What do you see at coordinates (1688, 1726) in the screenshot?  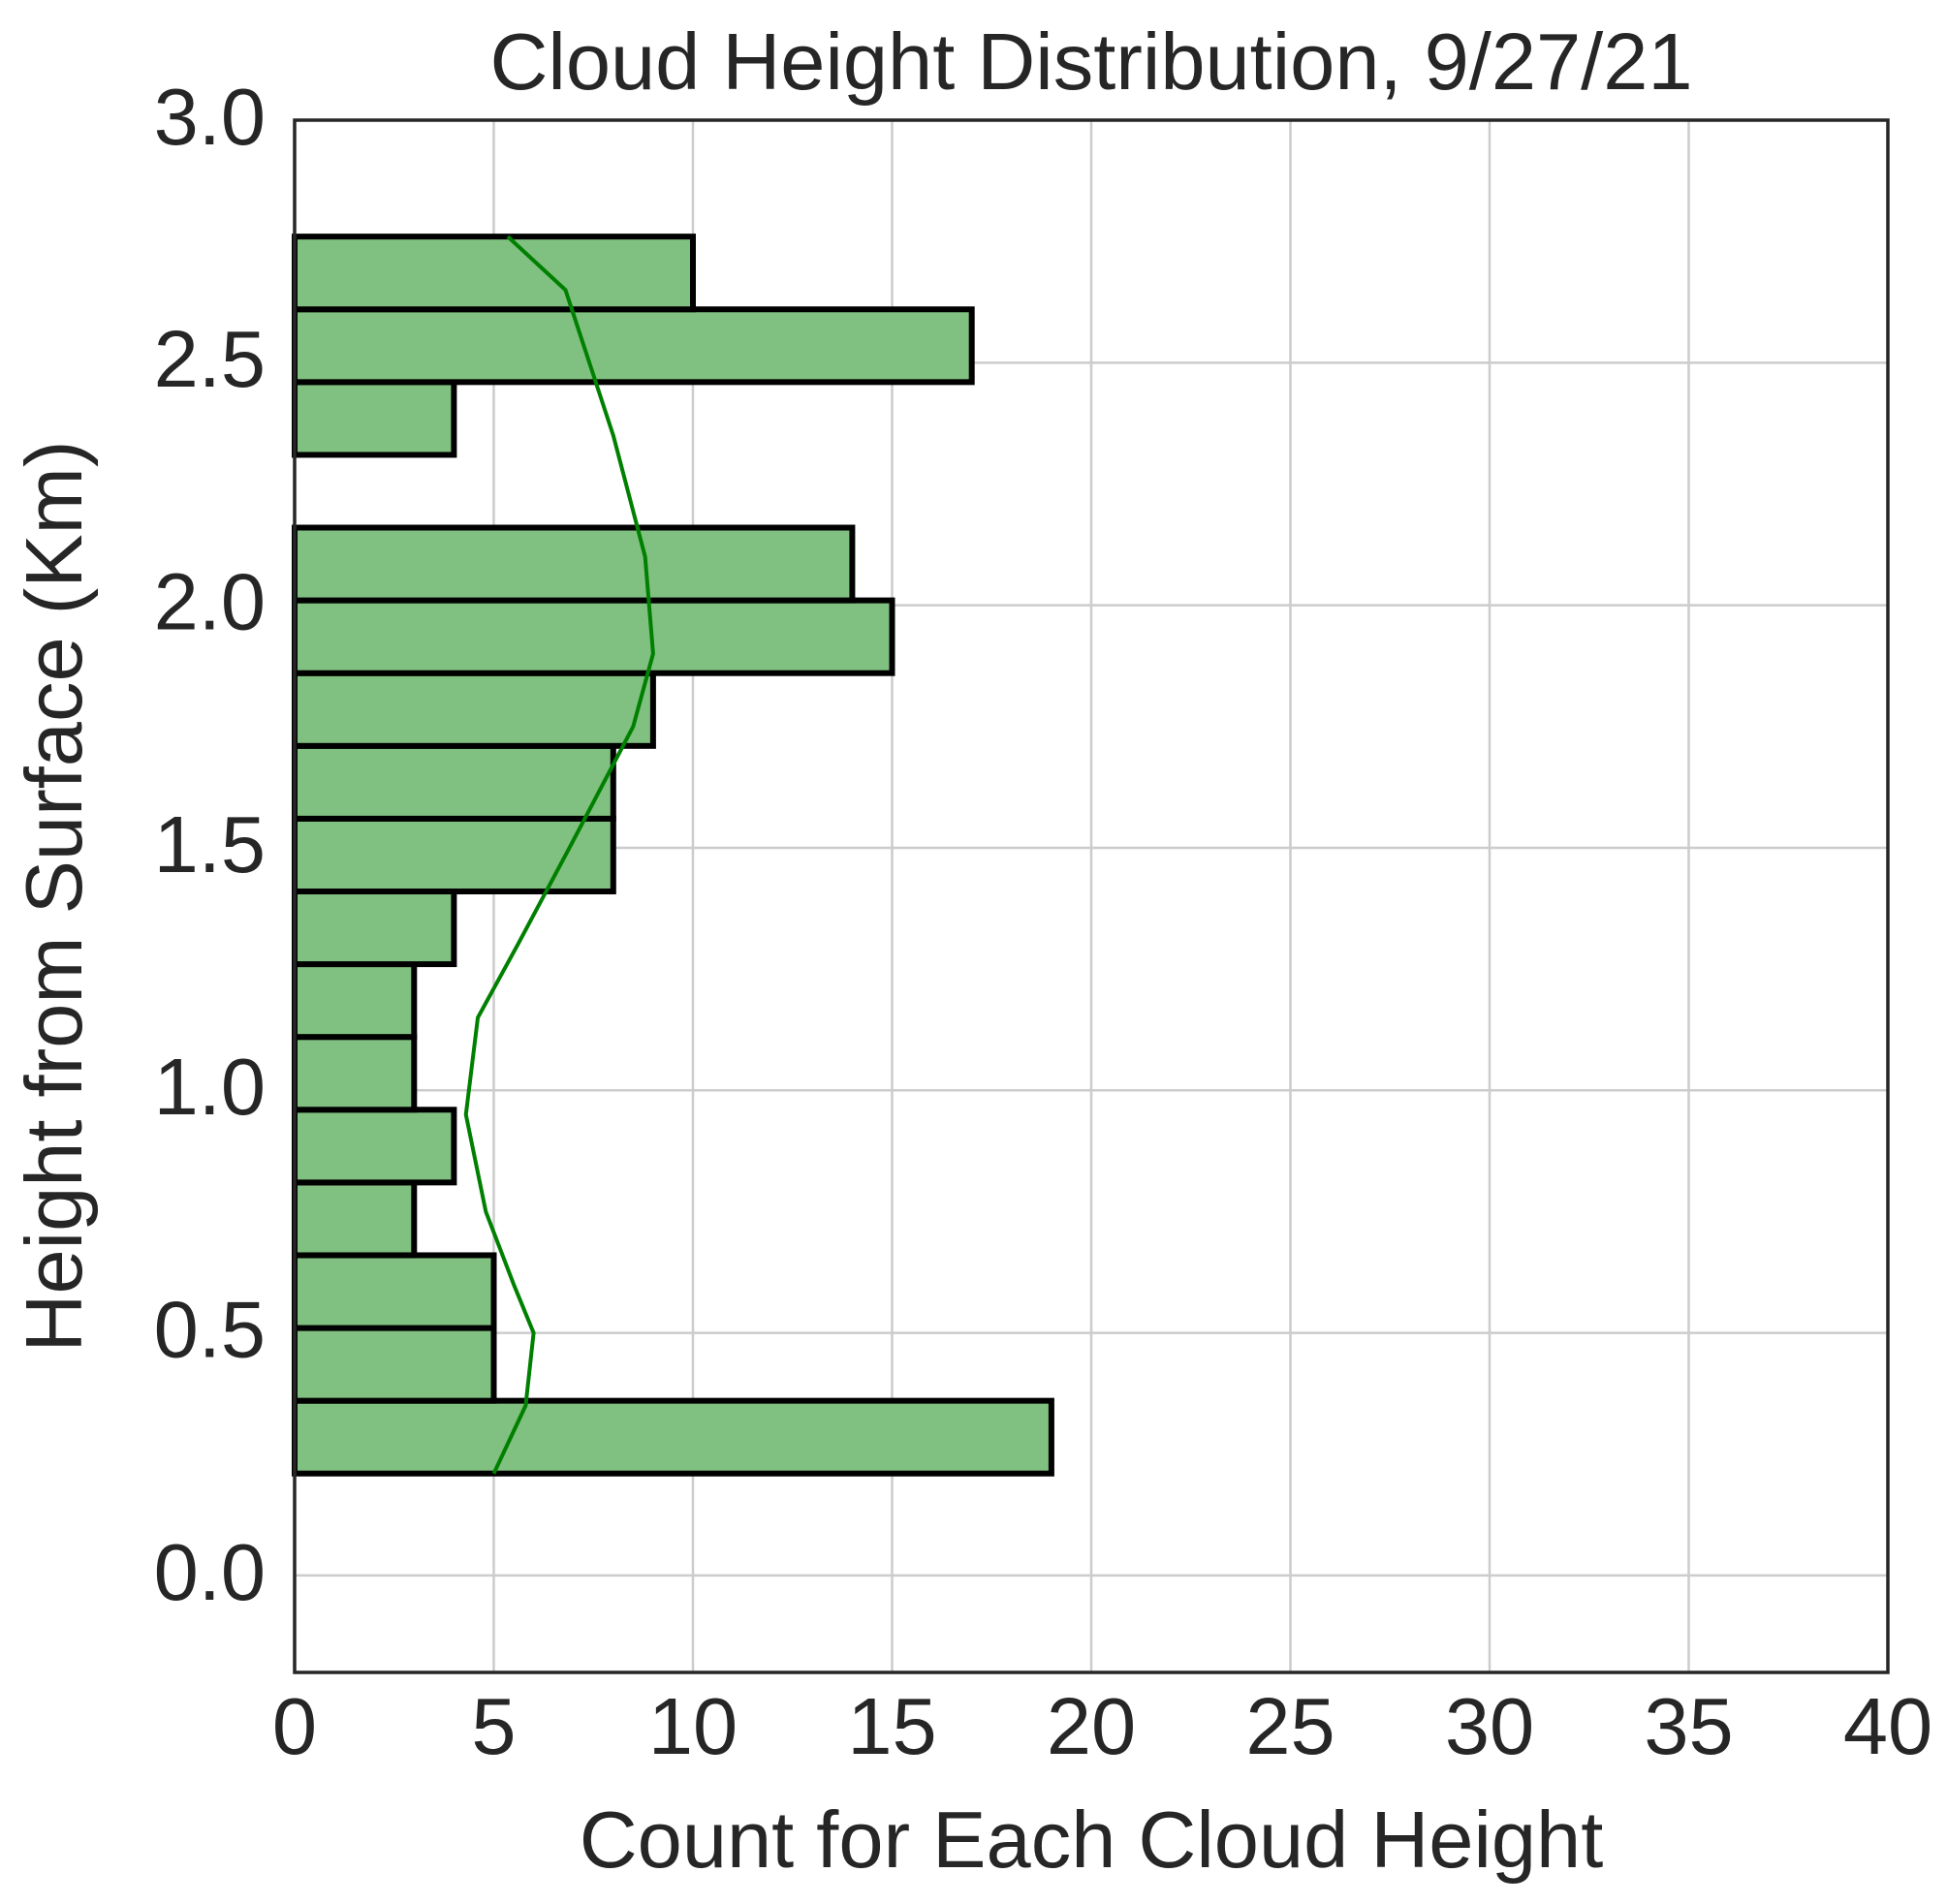 I see `x-tick-label: 35` at bounding box center [1688, 1726].